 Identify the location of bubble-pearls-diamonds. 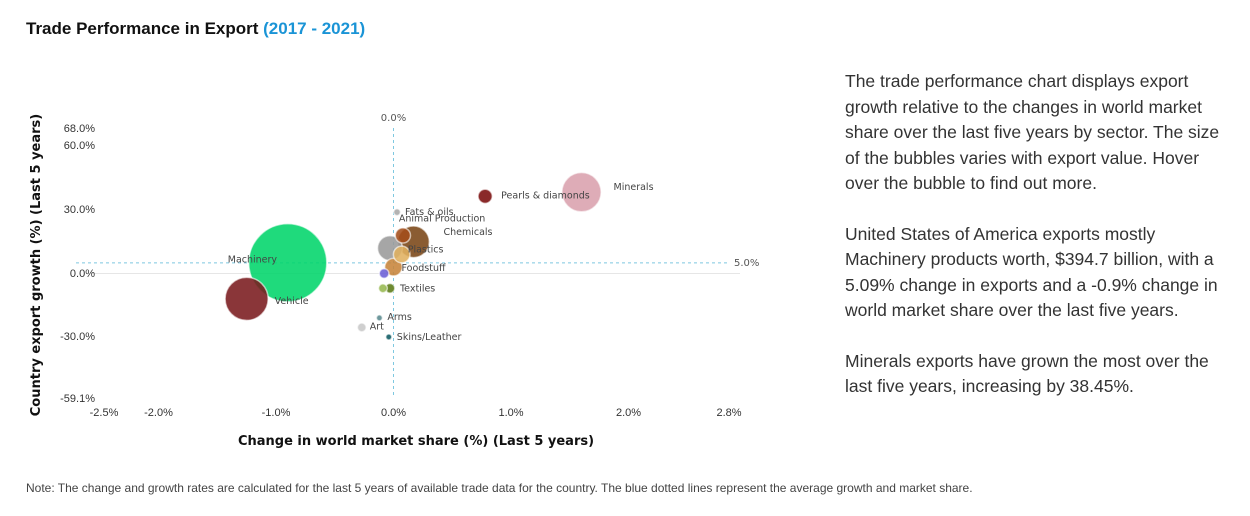
(485, 196).